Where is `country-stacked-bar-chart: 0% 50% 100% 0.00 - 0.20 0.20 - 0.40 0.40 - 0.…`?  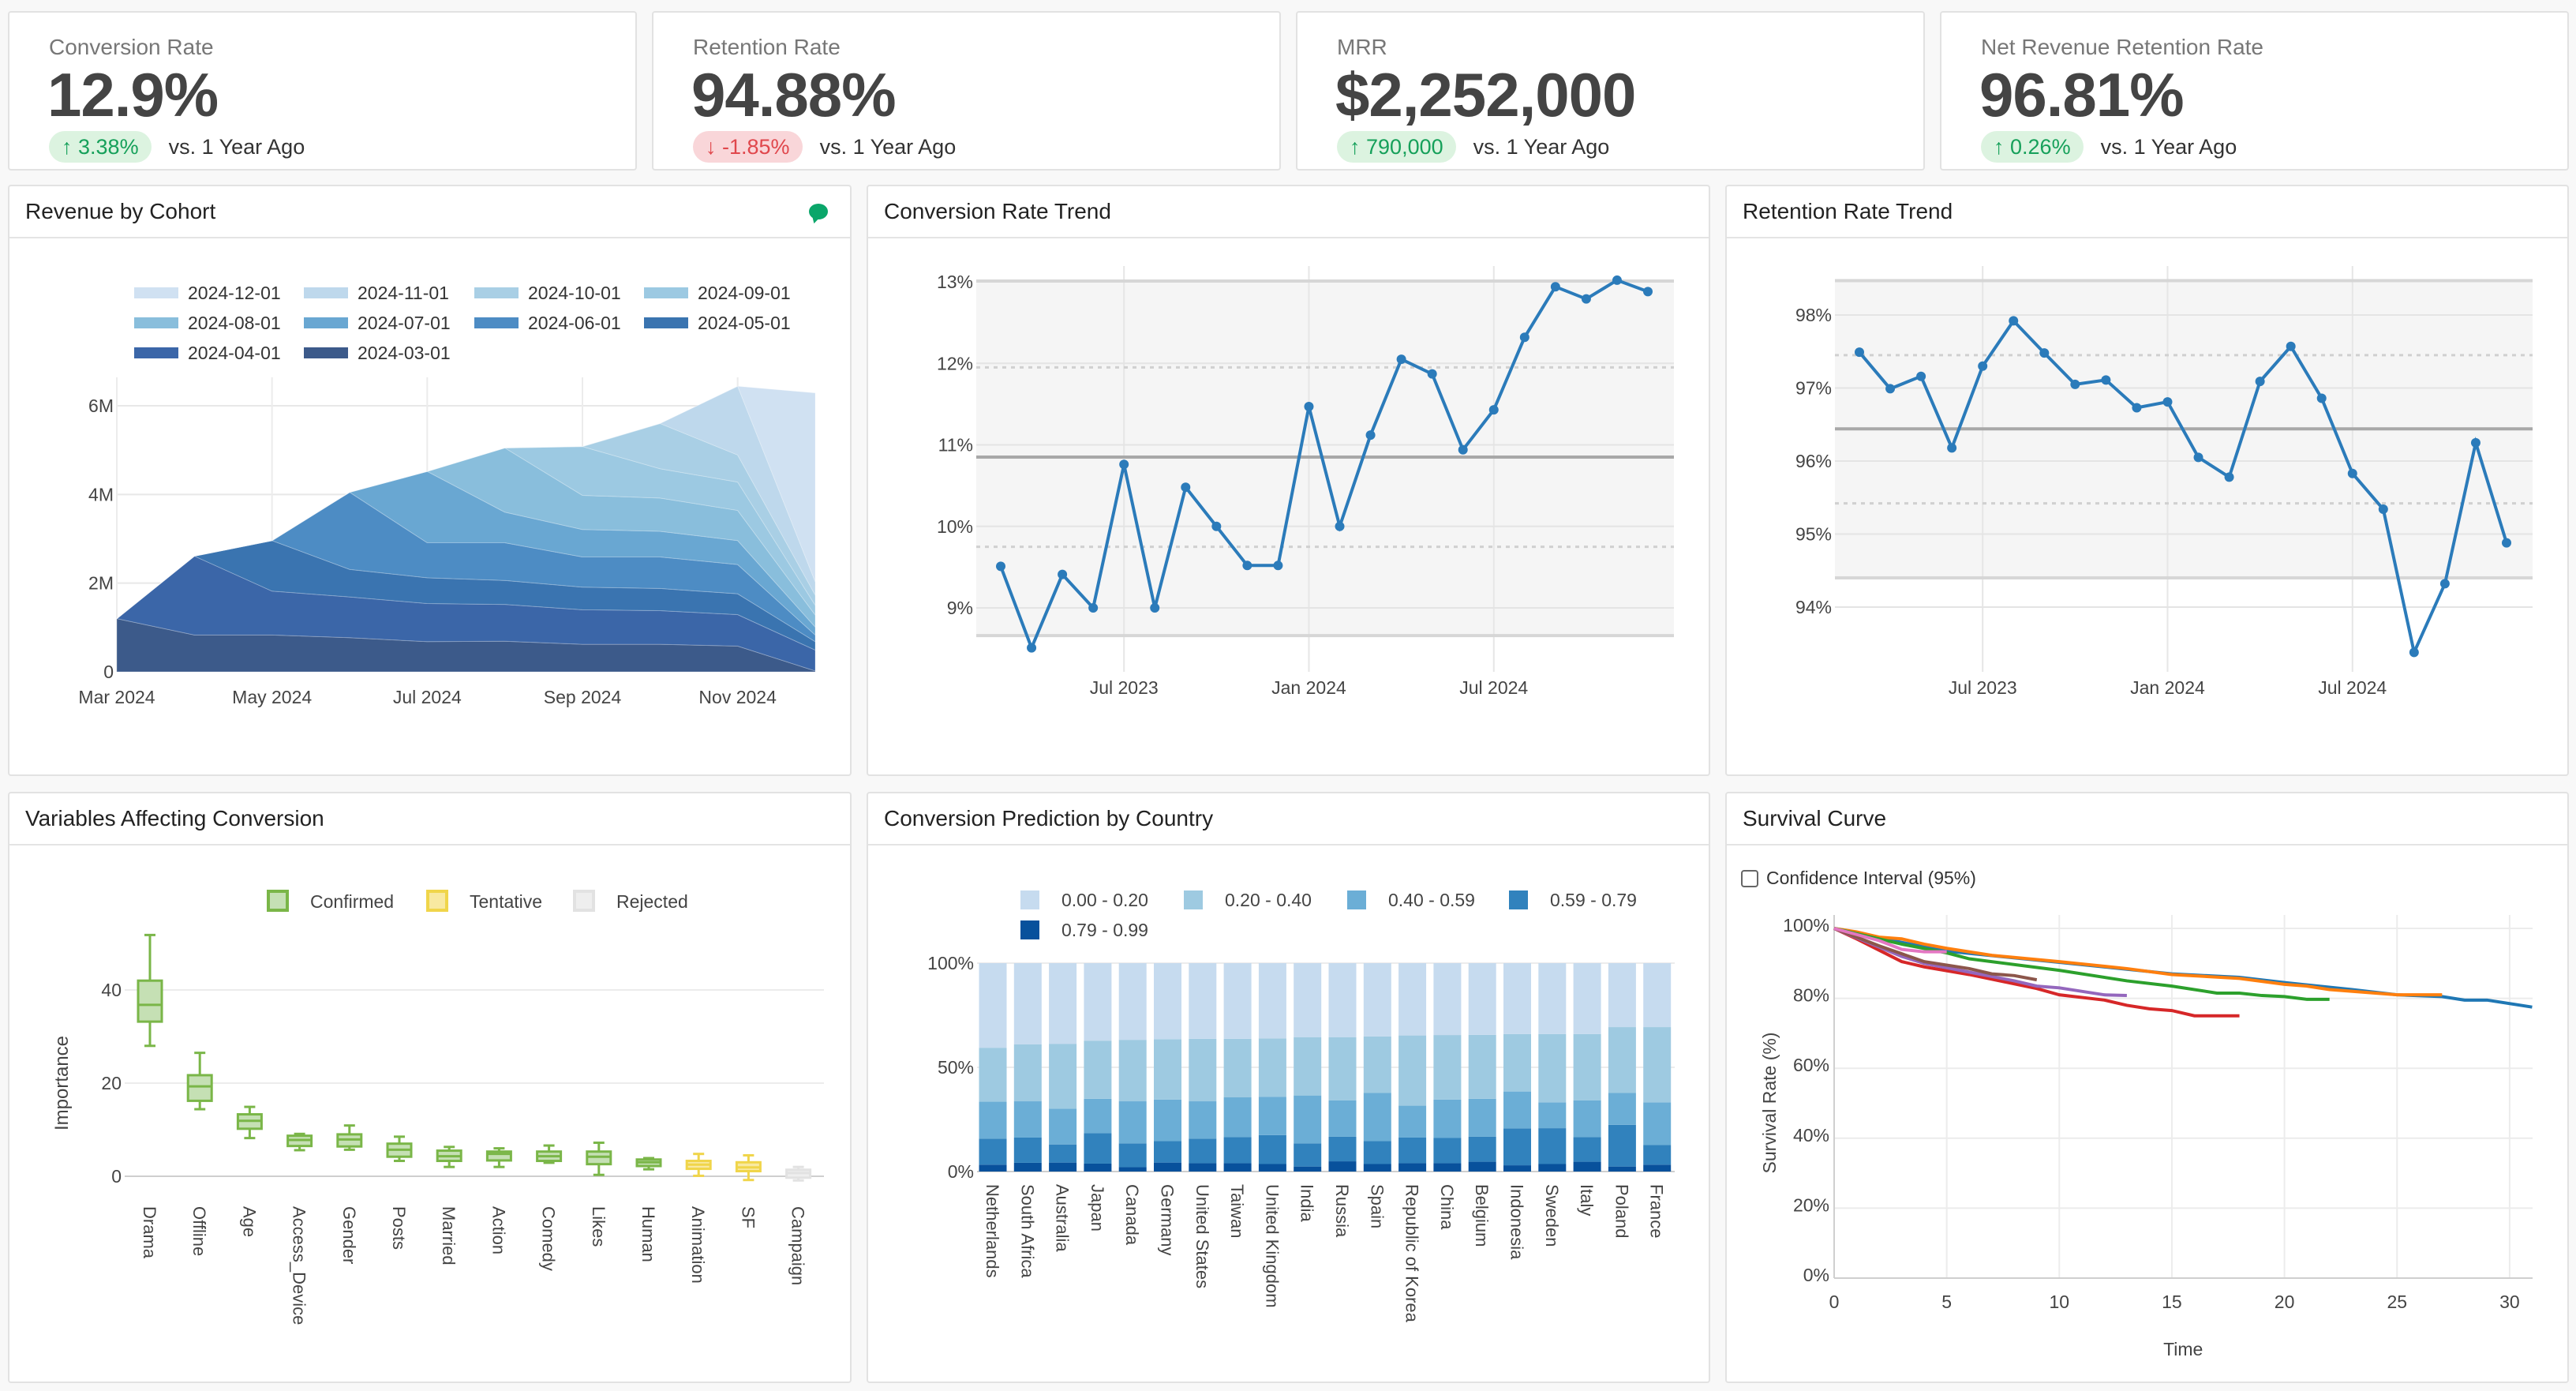
country-stacked-bar-chart: 0% 50% 100% 0.00 - 0.20 0.20 - 0.40 0.40 - 0.… is located at coordinates (1301, 1106).